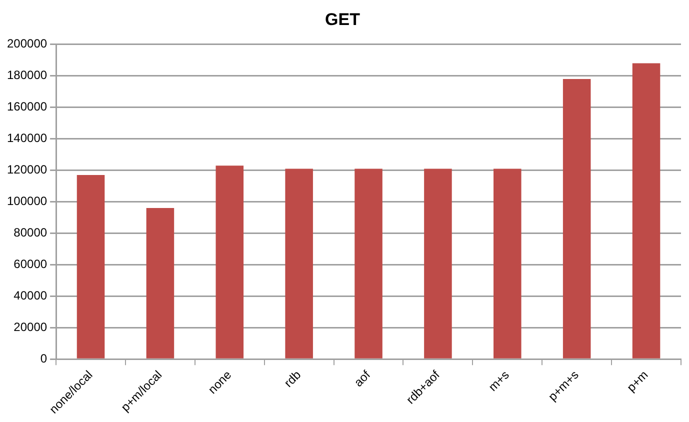 The height and width of the screenshot is (422, 689). Describe the element at coordinates (499, 381) in the screenshot. I see `x-tick-label: m+s` at that location.